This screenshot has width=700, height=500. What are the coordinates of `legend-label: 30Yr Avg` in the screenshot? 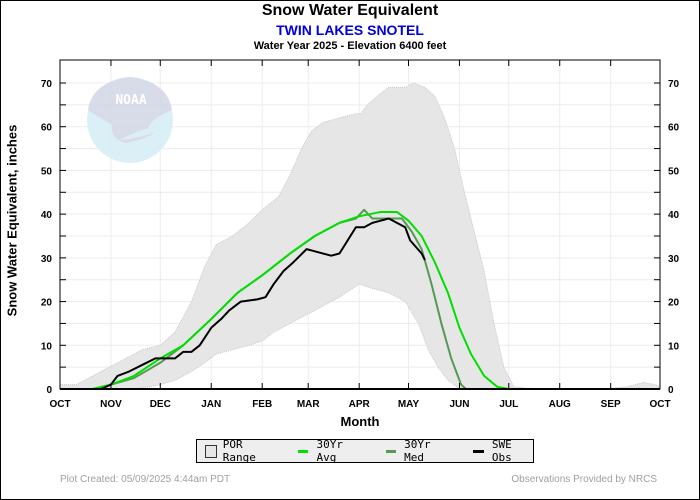 It's located at (329, 451).